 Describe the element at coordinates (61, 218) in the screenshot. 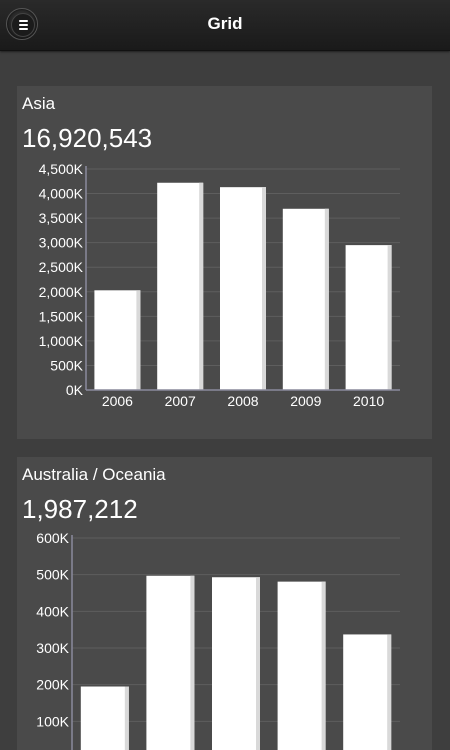

I see `y-tick-label: 3,500K` at that location.